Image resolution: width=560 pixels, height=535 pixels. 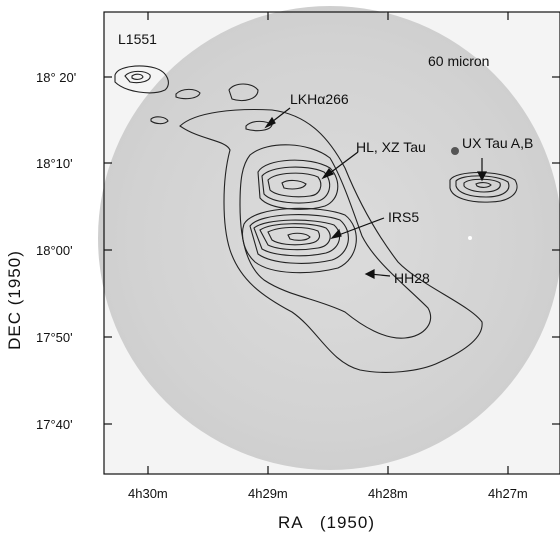 I want to click on x-tick-label: 4h29m, so click(x=268, y=493).